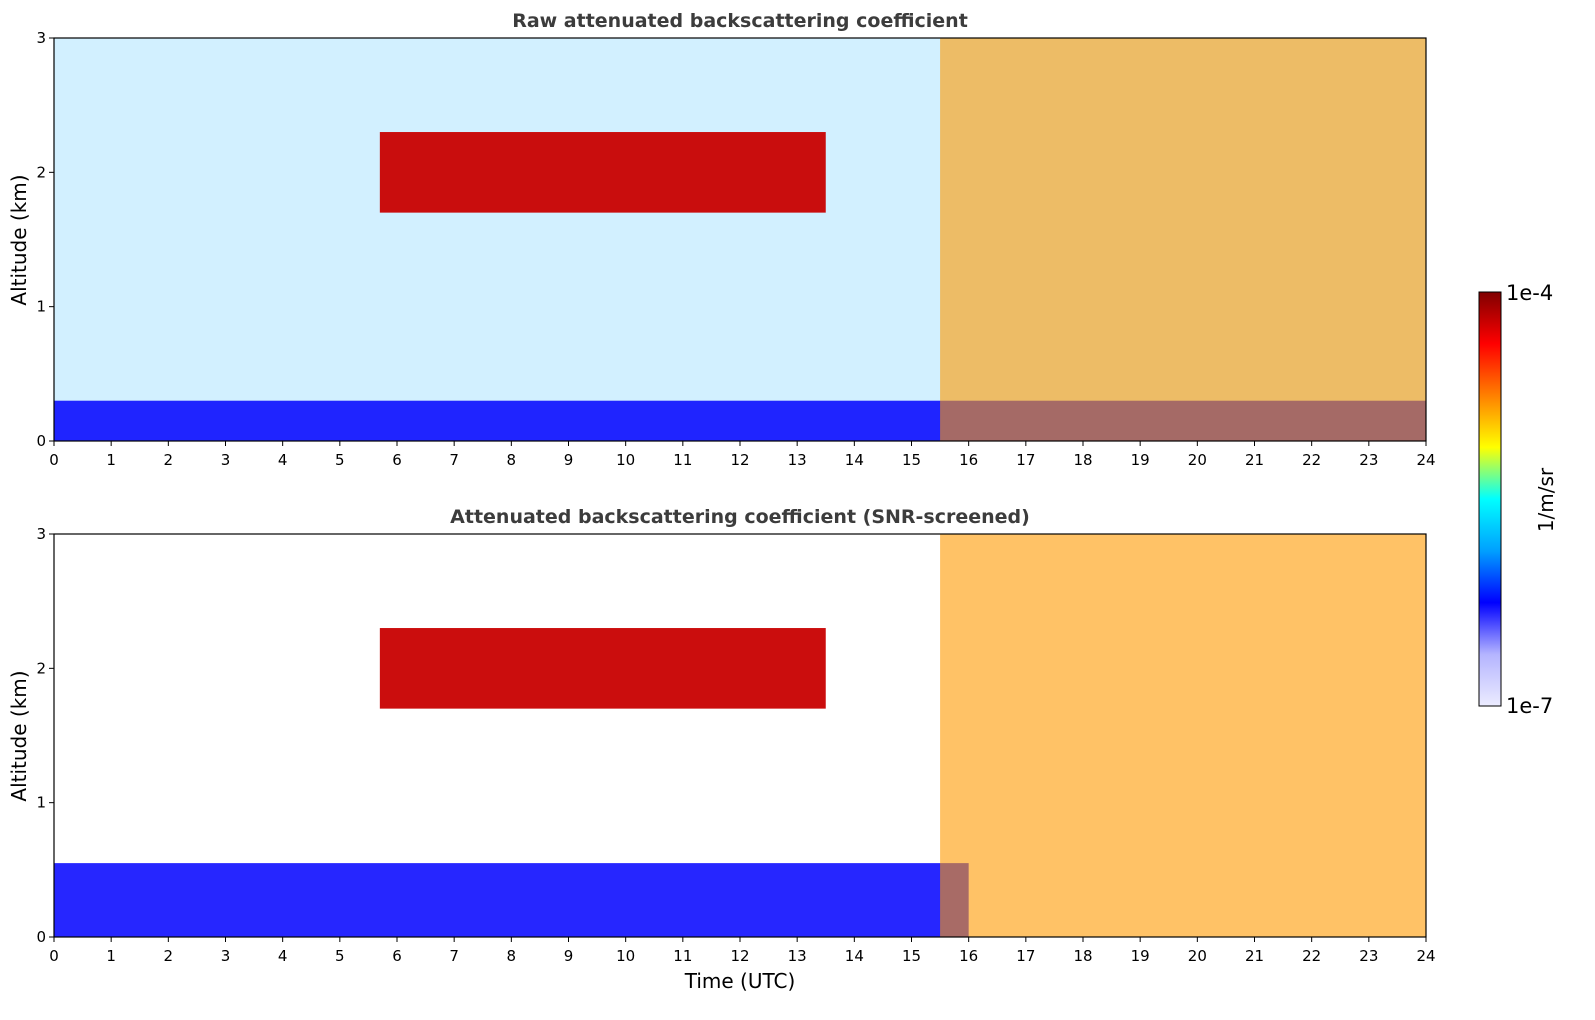 The width and height of the screenshot is (1595, 1020). What do you see at coordinates (1529, 293) in the screenshot?
I see `colorbar-max-label: 1e-4` at bounding box center [1529, 293].